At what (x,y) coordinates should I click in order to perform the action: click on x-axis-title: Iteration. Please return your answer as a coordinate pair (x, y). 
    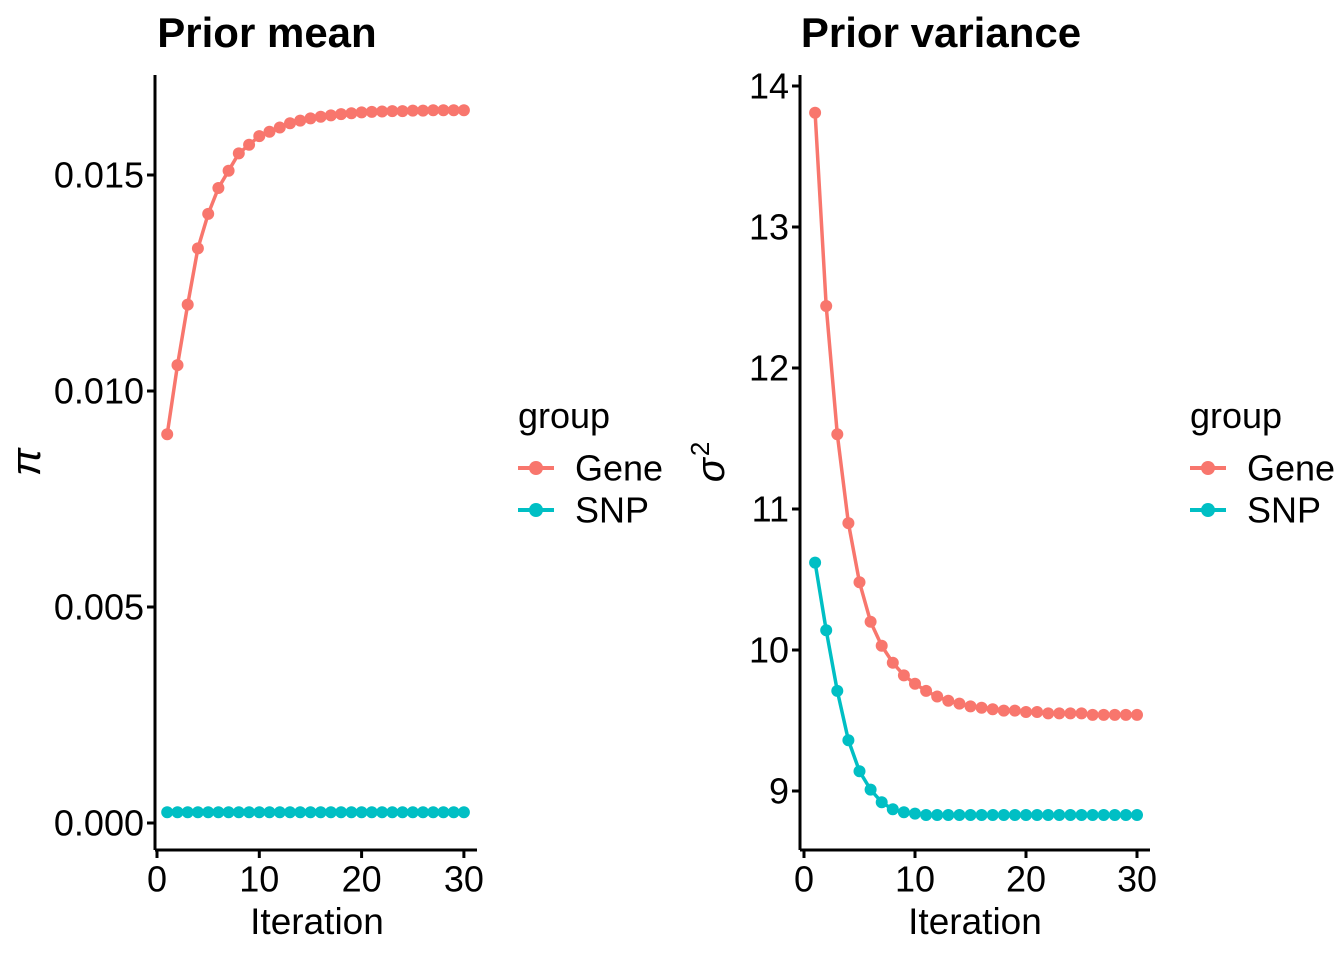
    Looking at the image, I should click on (975, 921).